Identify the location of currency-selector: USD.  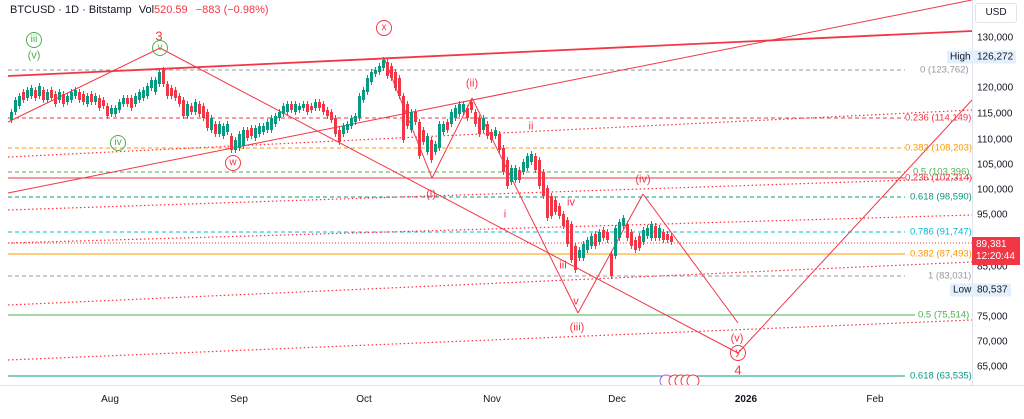
(996, 13).